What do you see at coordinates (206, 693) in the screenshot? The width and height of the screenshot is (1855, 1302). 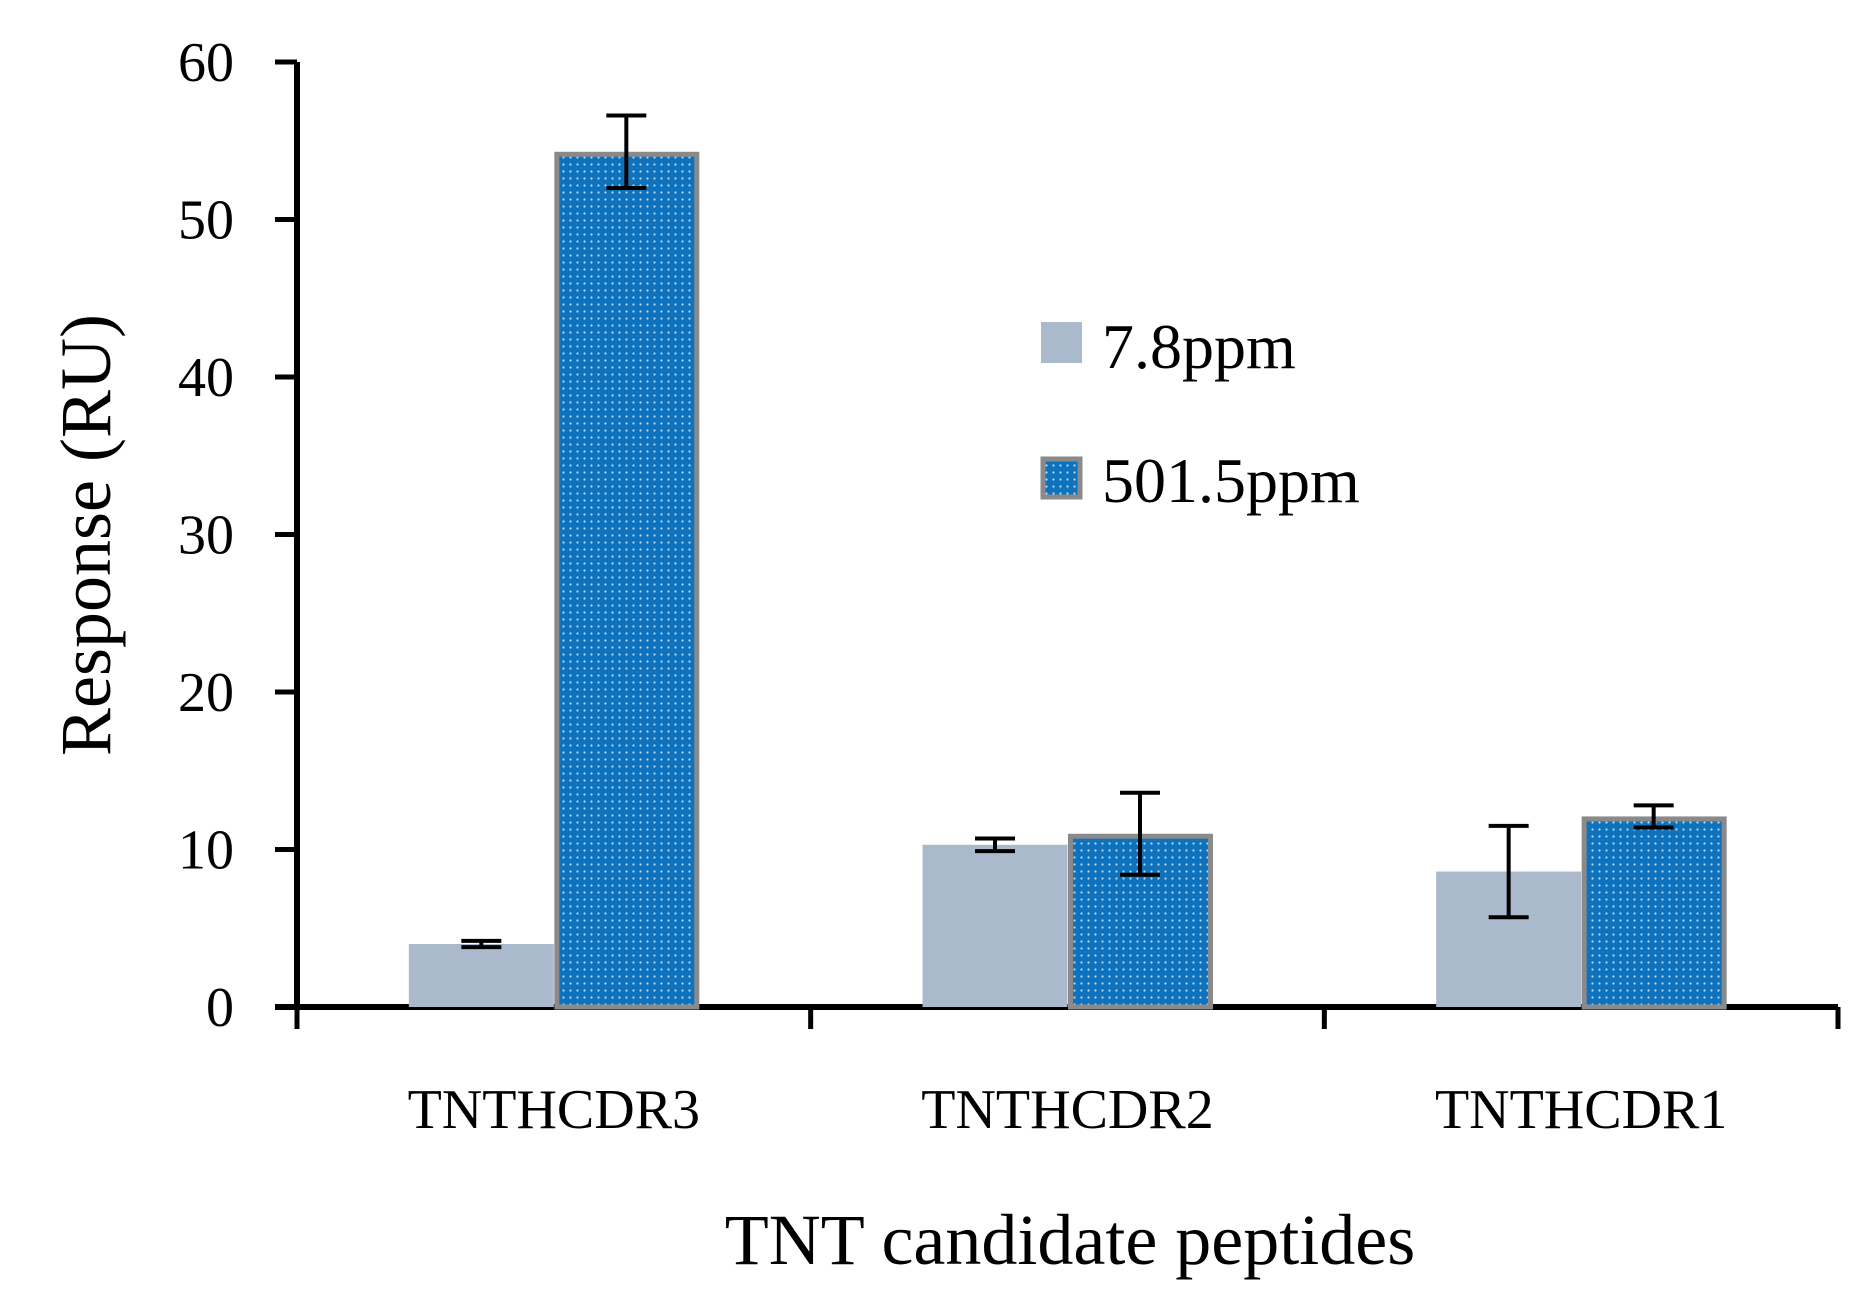 I see `y-tick-label: 20` at bounding box center [206, 693].